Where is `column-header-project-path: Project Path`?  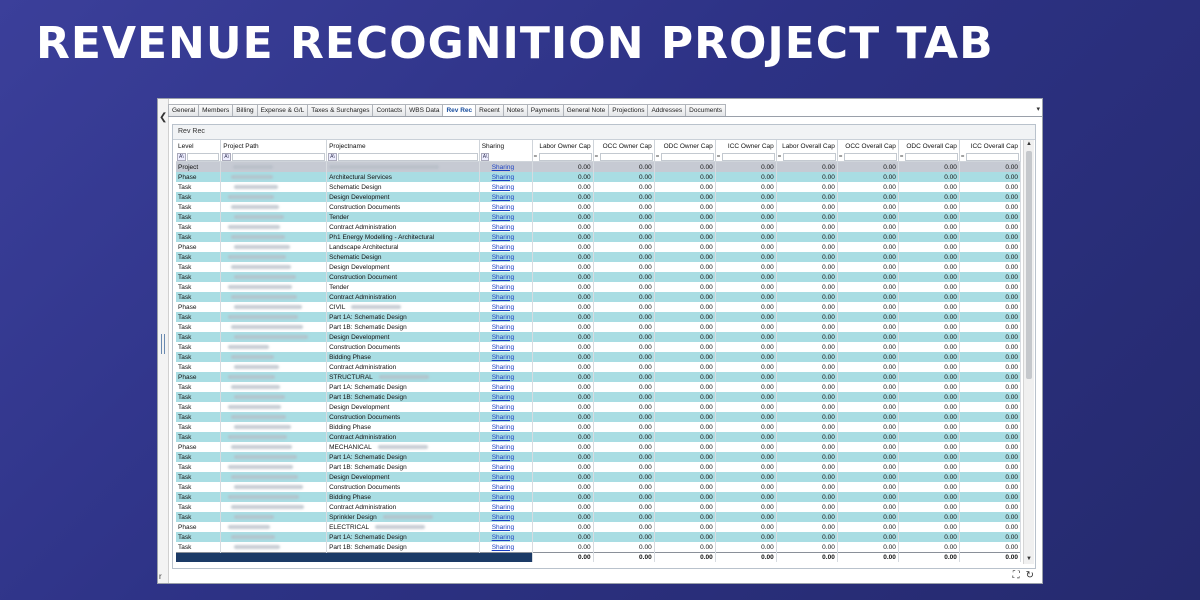
column-header-project-path: Project Path is located at coordinates (274, 146).